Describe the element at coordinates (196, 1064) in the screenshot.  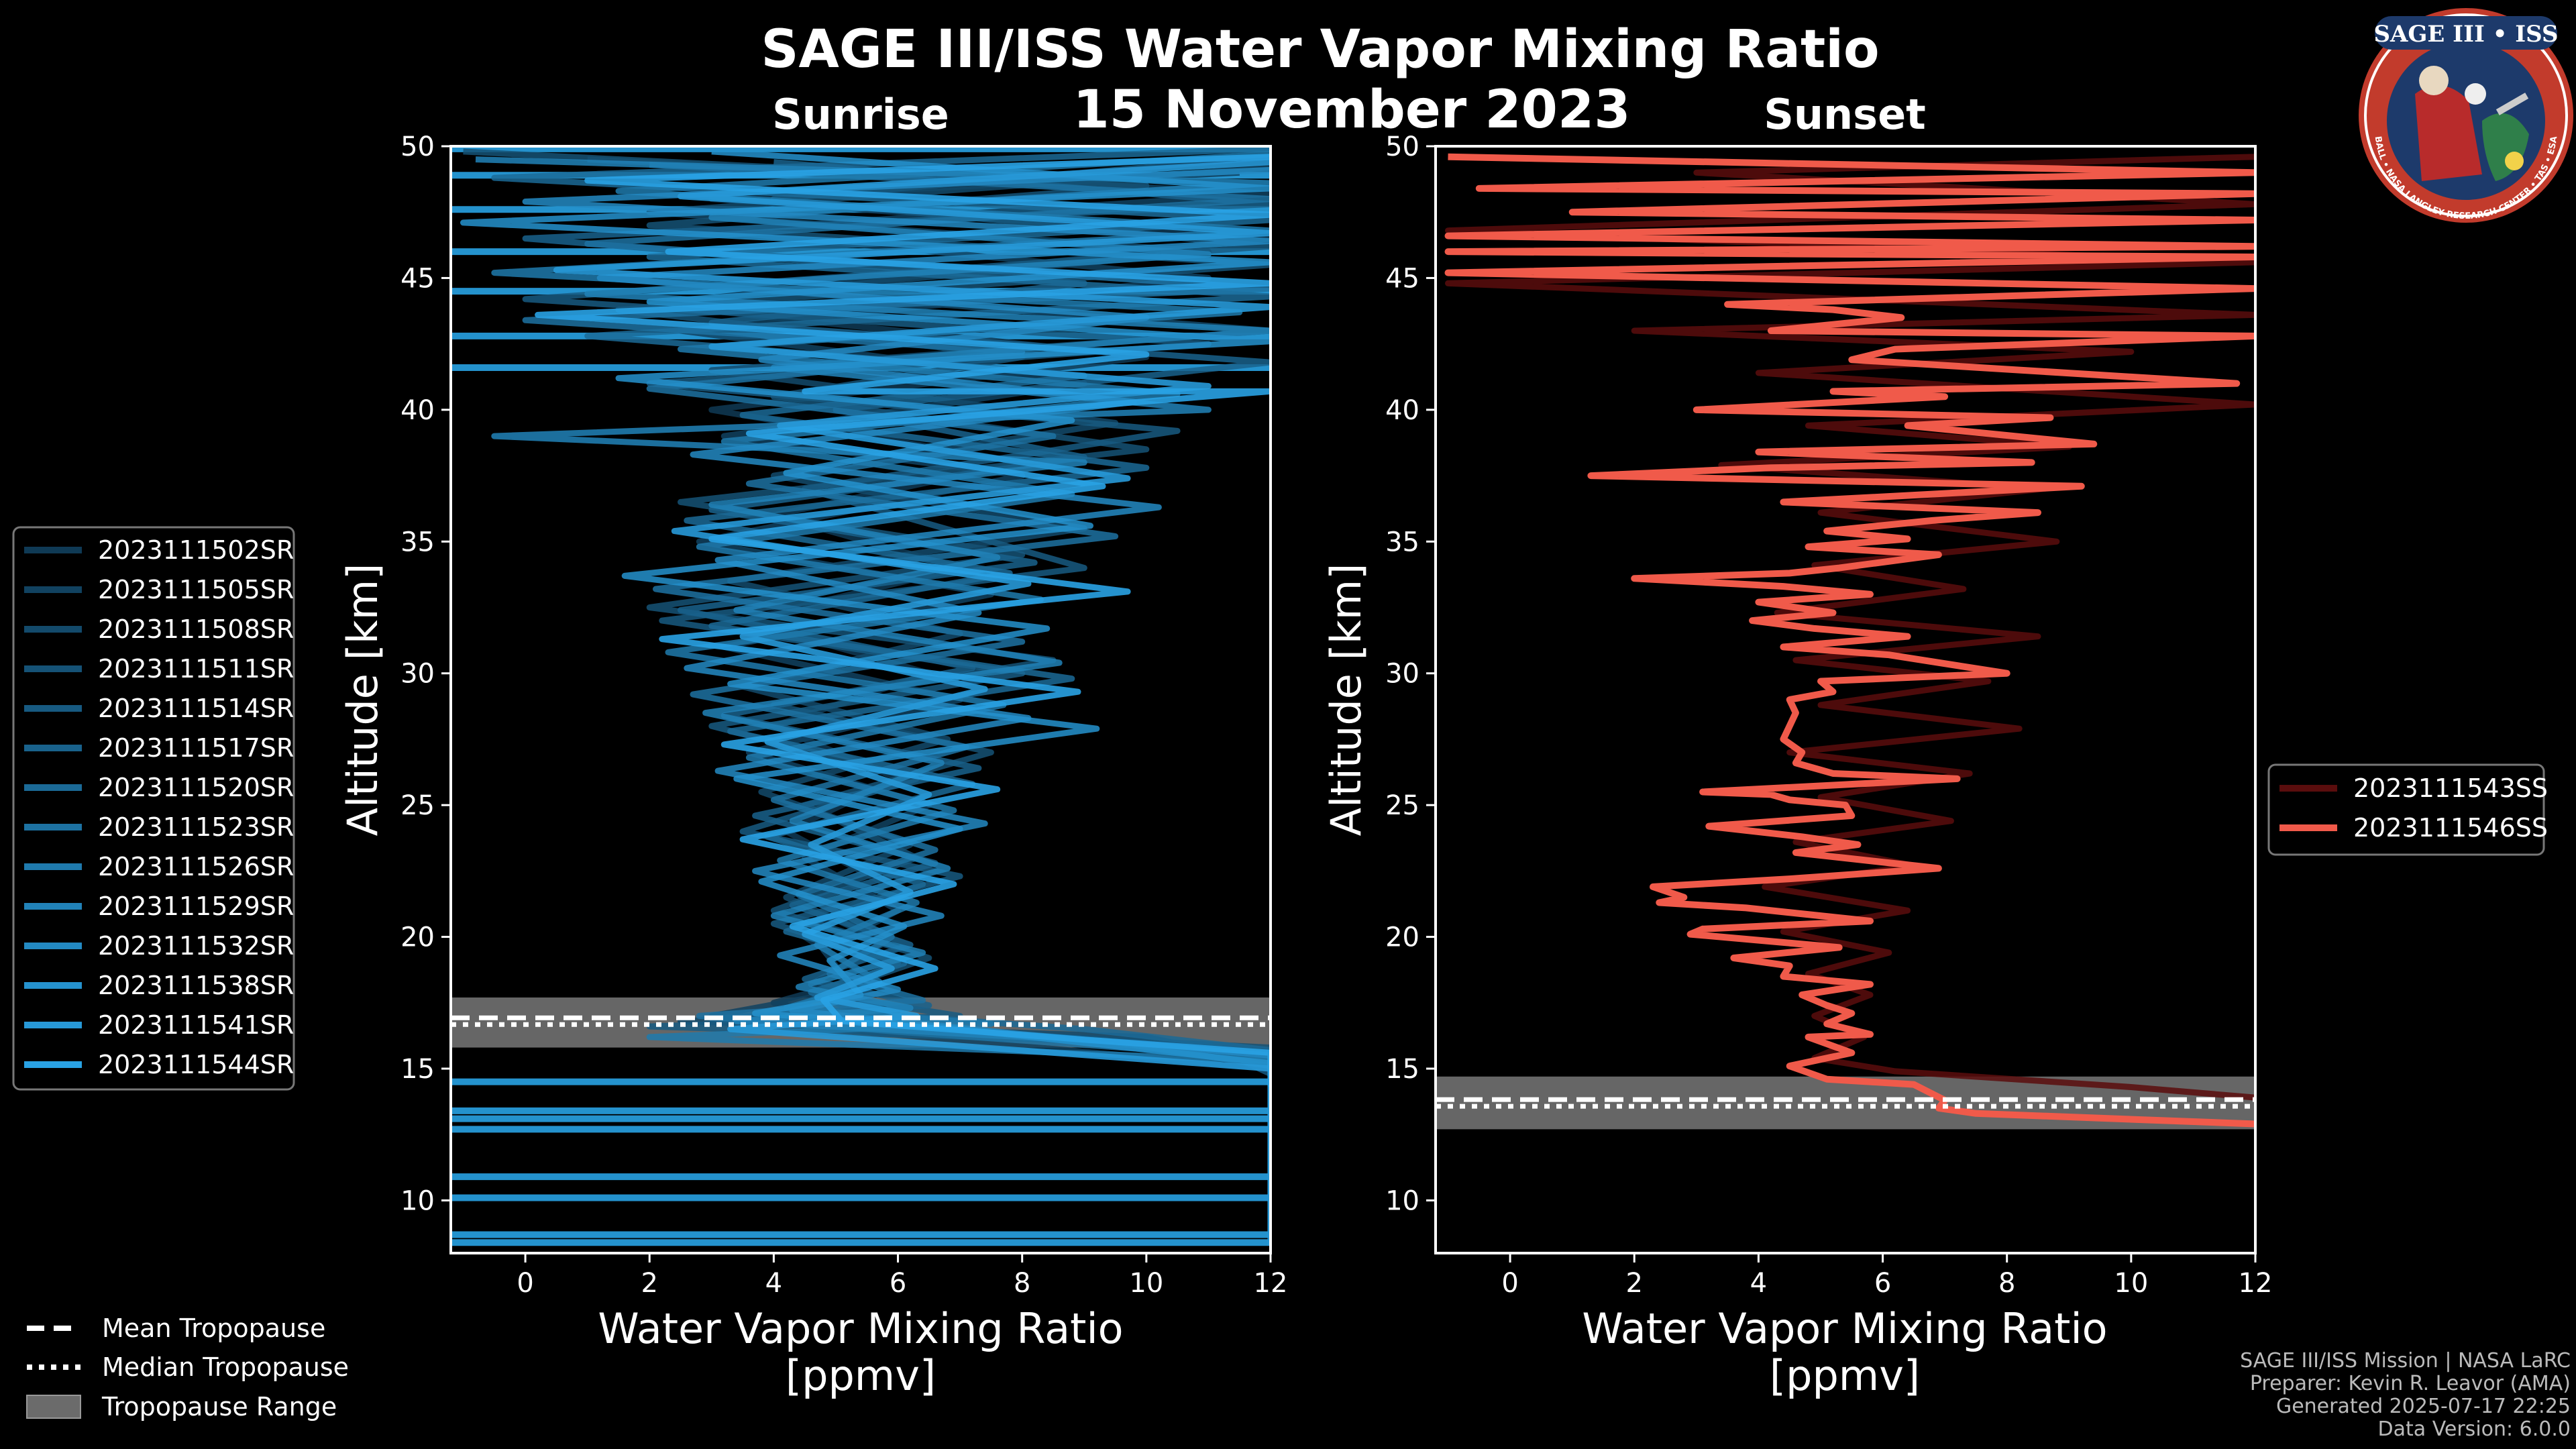
I see `legend-label-2023111544SR: 2023111544SR` at that location.